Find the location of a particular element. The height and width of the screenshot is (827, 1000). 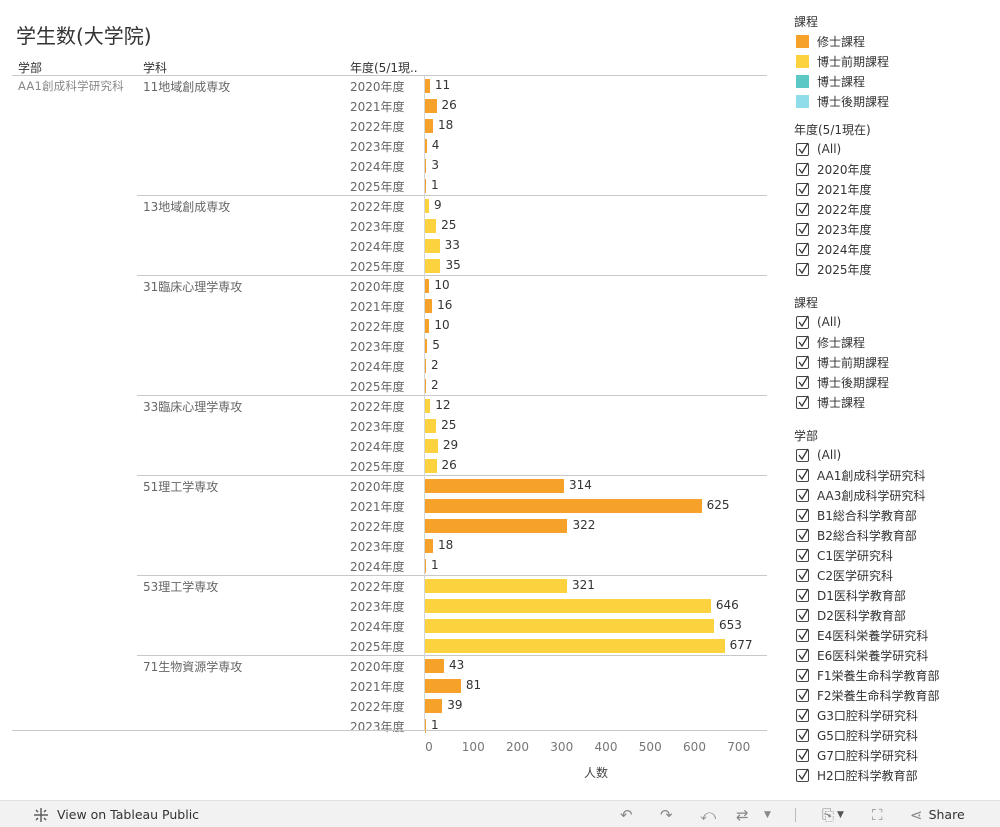

filter-option: E4医科栄養学研究科 is located at coordinates (862, 635).